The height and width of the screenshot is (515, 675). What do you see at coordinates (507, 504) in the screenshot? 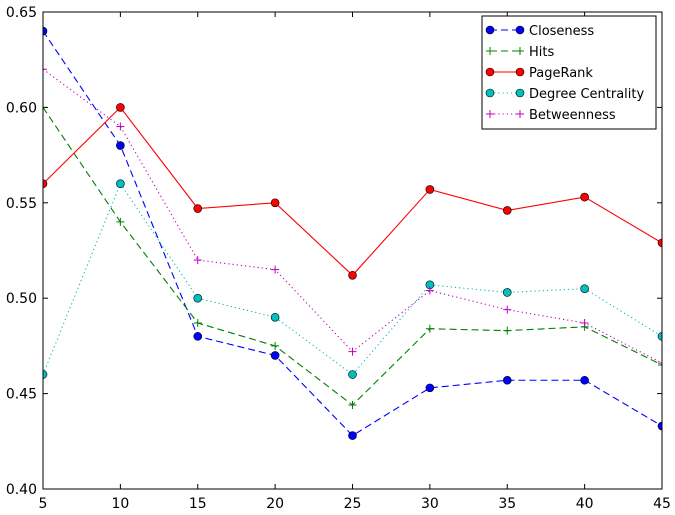
I see `x-tick-label: 35` at bounding box center [507, 504].